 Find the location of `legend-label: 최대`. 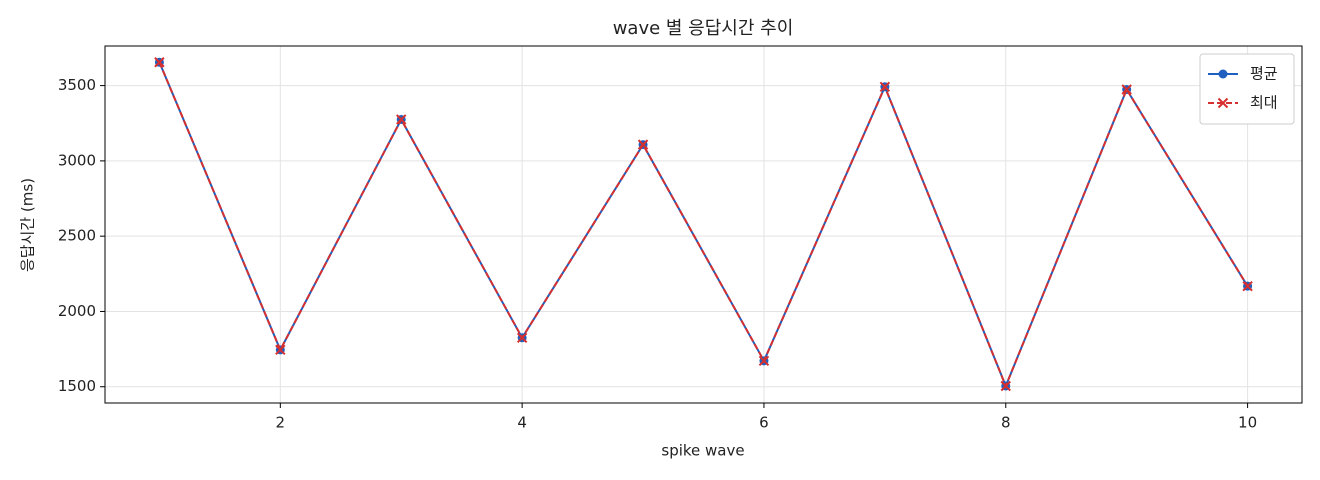

legend-label: 최대 is located at coordinates (1264, 103).